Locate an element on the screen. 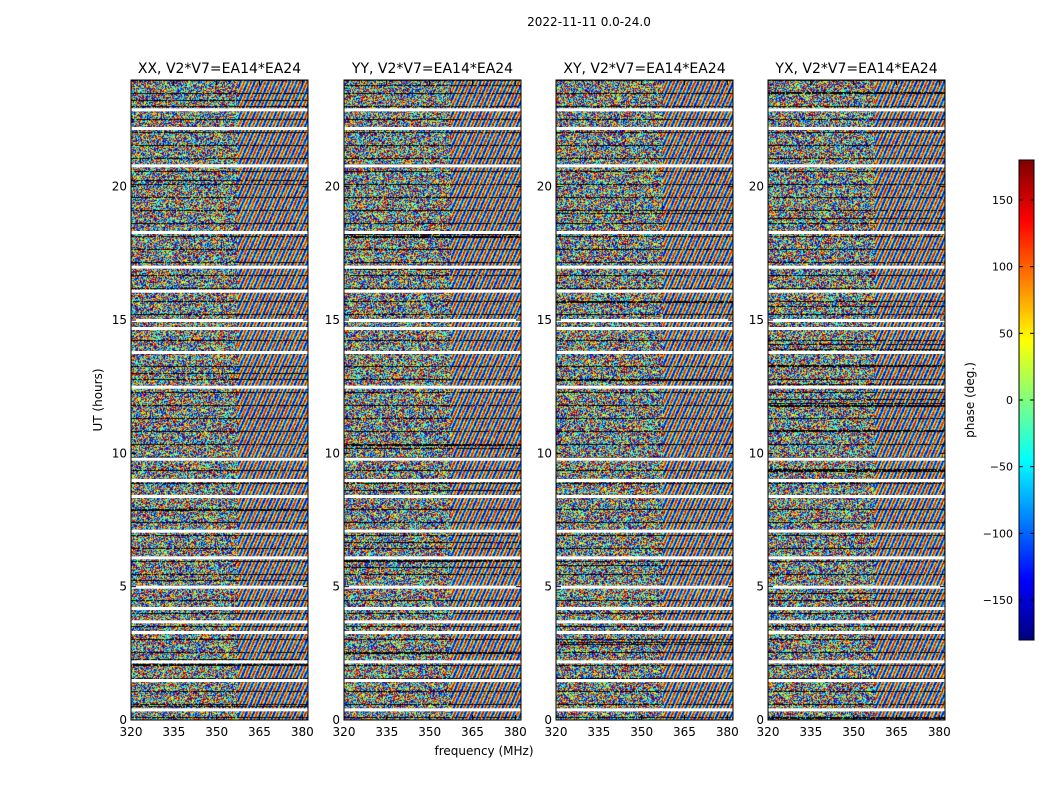 The height and width of the screenshot is (800, 1050). colorbar-tick-label: 50 is located at coordinates (1006, 333).